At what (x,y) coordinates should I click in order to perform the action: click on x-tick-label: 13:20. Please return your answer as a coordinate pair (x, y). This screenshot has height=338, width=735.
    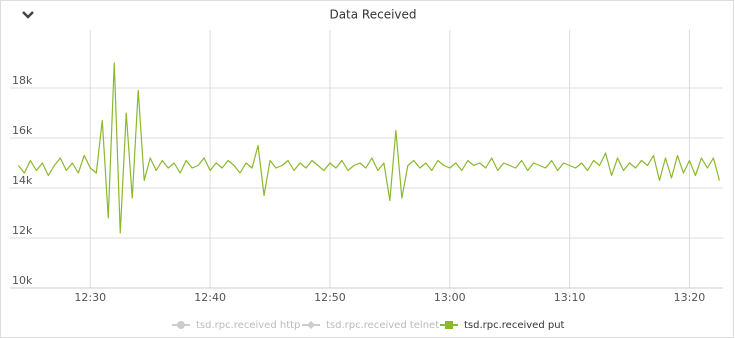
    Looking at the image, I should click on (690, 297).